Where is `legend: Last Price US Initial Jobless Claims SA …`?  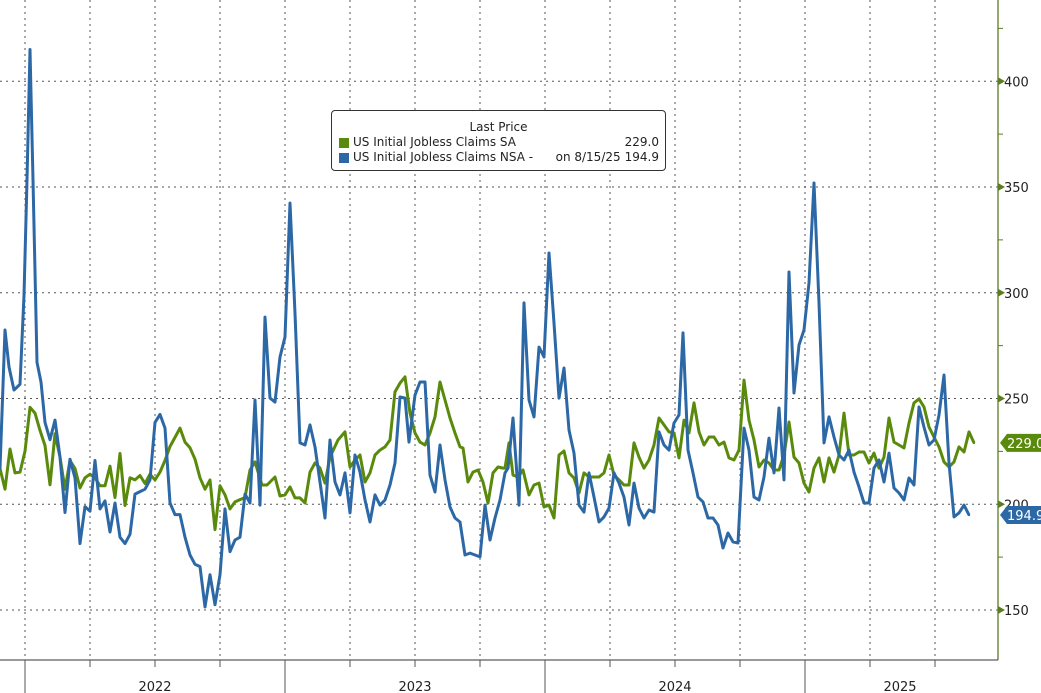
legend: Last Price US Initial Jobless Claims SA … is located at coordinates (498, 140).